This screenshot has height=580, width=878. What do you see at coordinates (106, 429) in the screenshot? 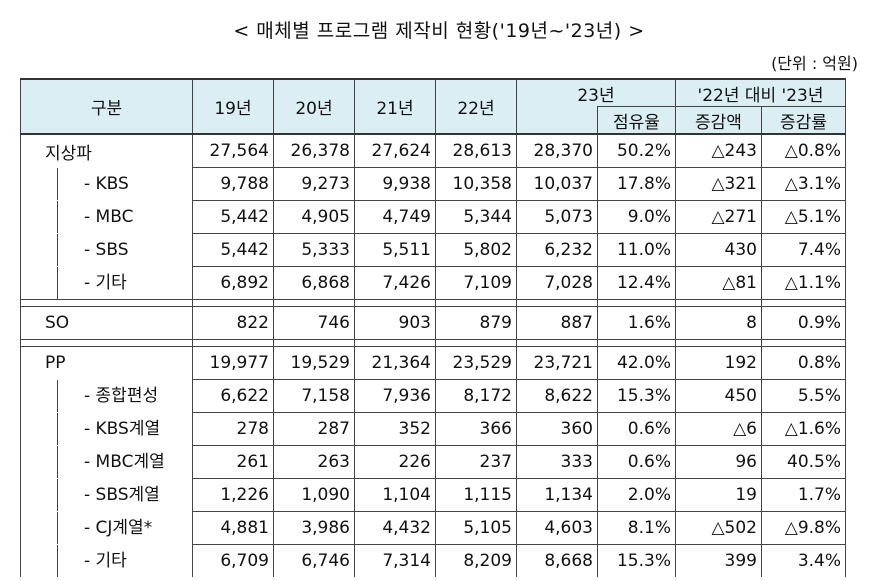
I see `row-label: - KBS계열` at bounding box center [106, 429].